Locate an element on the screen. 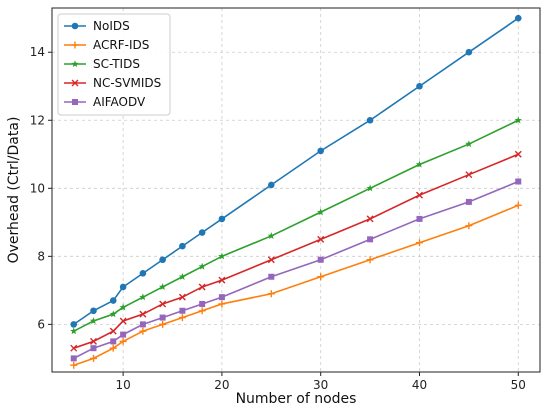 This screenshot has width=550, height=410. x-axis-label: Number of nodes is located at coordinates (296, 399).